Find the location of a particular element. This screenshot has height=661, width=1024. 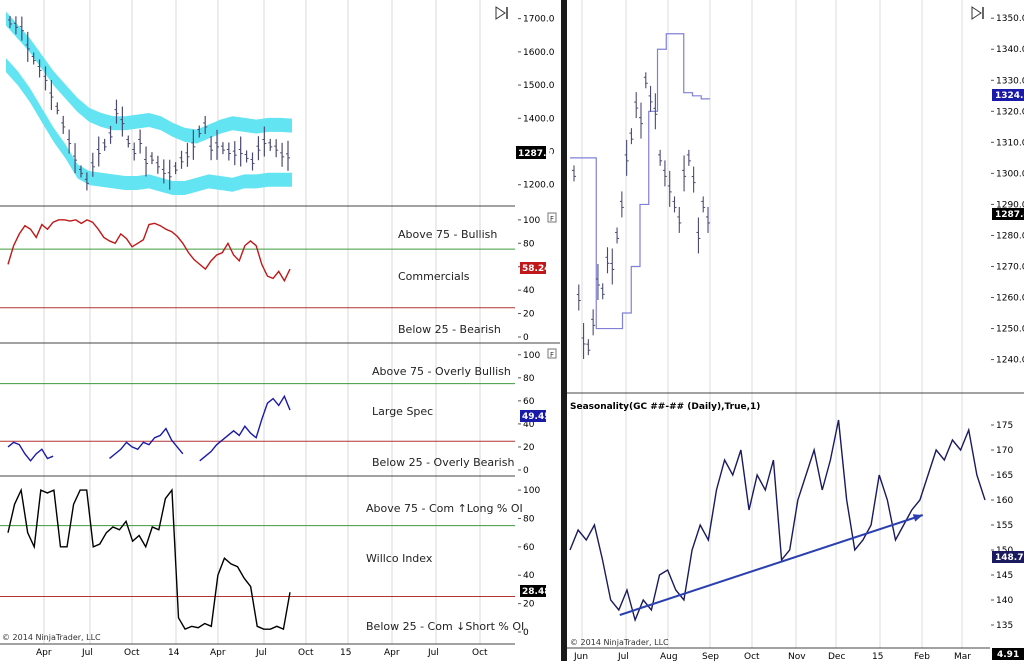

annotation-label: Above 75 - Bullish is located at coordinates (447, 234).